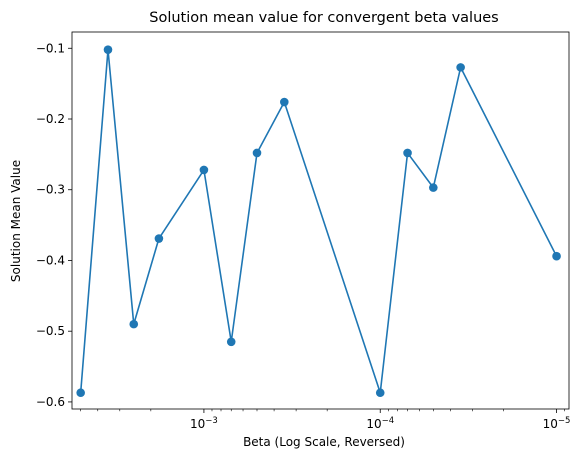 This screenshot has height=459, width=578. What do you see at coordinates (50, 190) in the screenshot?
I see `y-tick-label: −0.3` at bounding box center [50, 190].